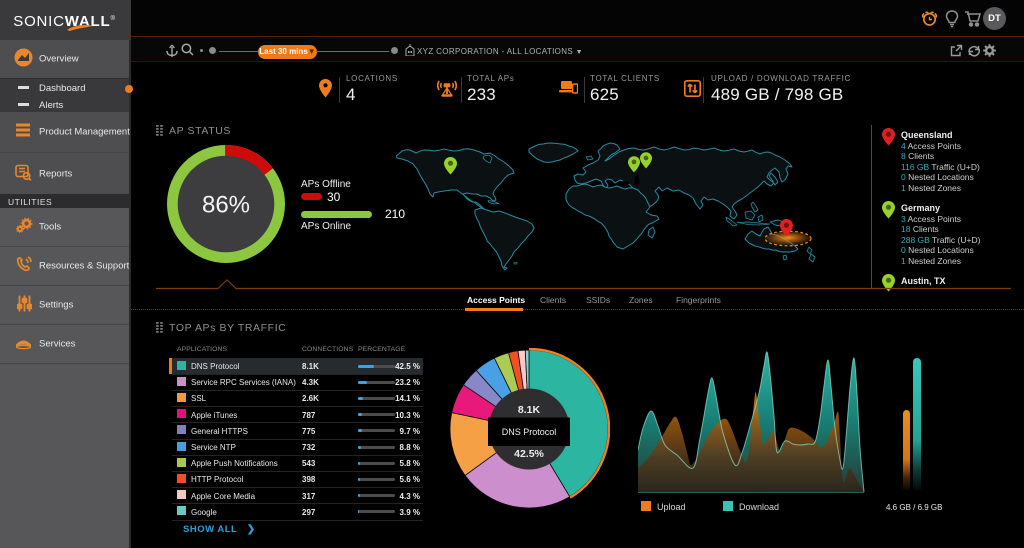  Describe the element at coordinates (529, 454) in the screenshot. I see `svg-text: 42.5%` at that location.